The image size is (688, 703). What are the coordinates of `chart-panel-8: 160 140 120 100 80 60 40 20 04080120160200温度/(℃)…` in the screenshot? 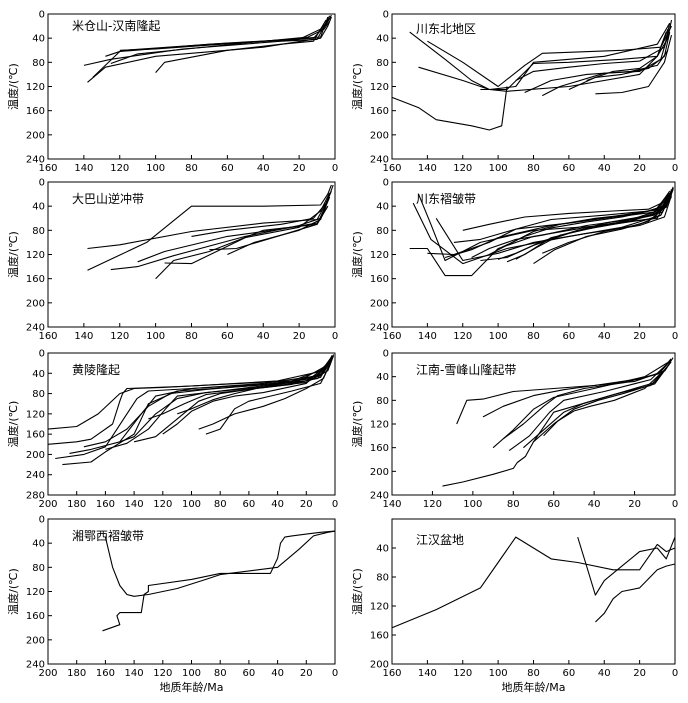 It's located at (514, 606).